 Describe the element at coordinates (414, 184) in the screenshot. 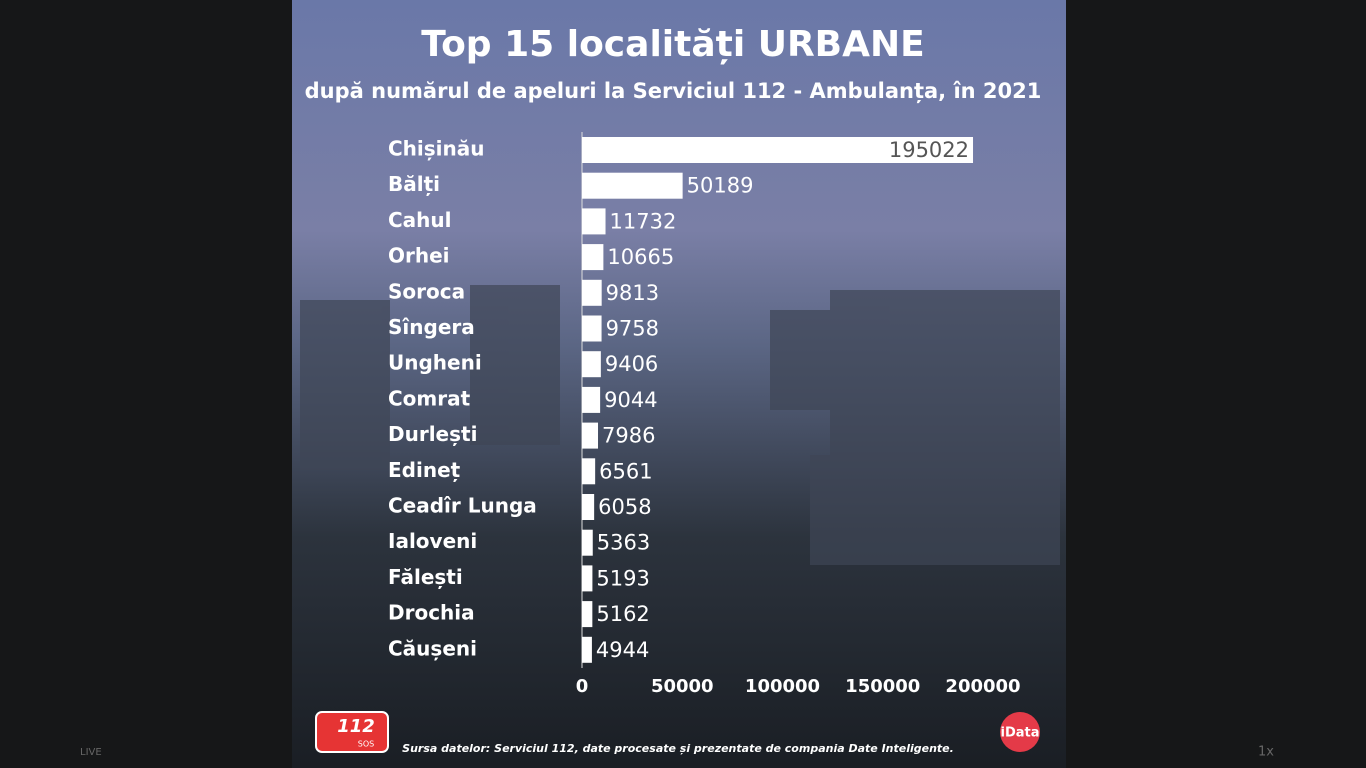

I see `category-label: Bălți` at that location.